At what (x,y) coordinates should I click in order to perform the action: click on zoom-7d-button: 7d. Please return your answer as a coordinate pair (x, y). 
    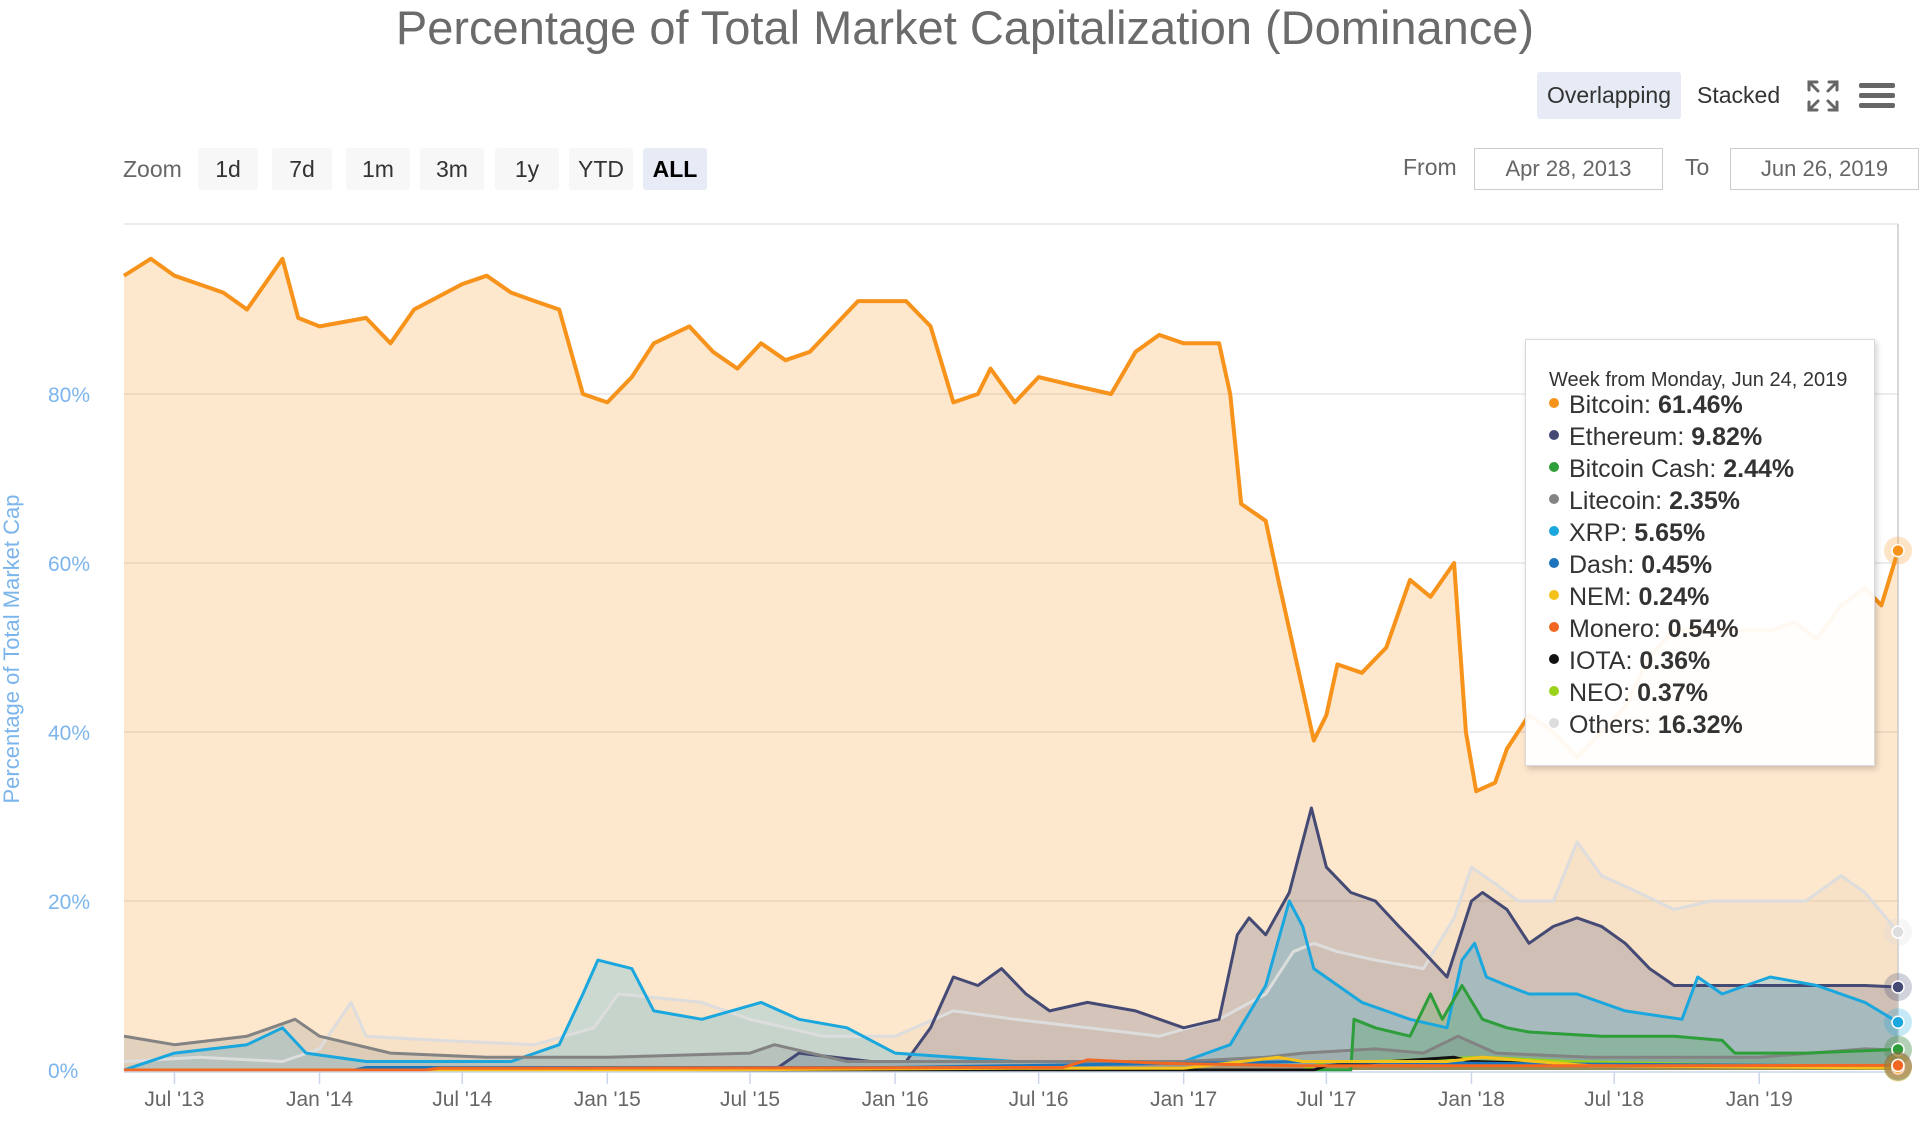
    Looking at the image, I should click on (302, 169).